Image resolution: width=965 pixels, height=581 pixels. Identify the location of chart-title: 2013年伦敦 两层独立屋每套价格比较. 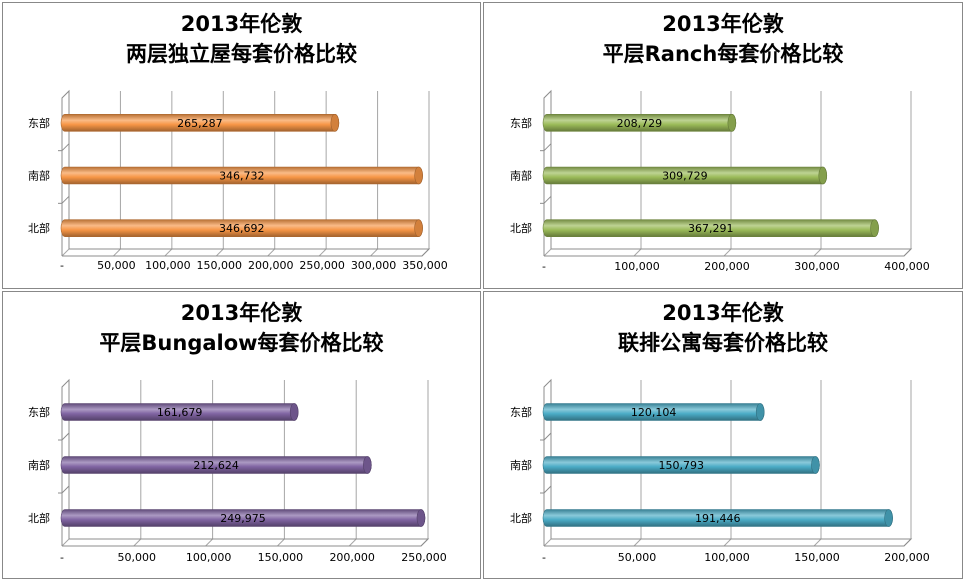
(241, 39).